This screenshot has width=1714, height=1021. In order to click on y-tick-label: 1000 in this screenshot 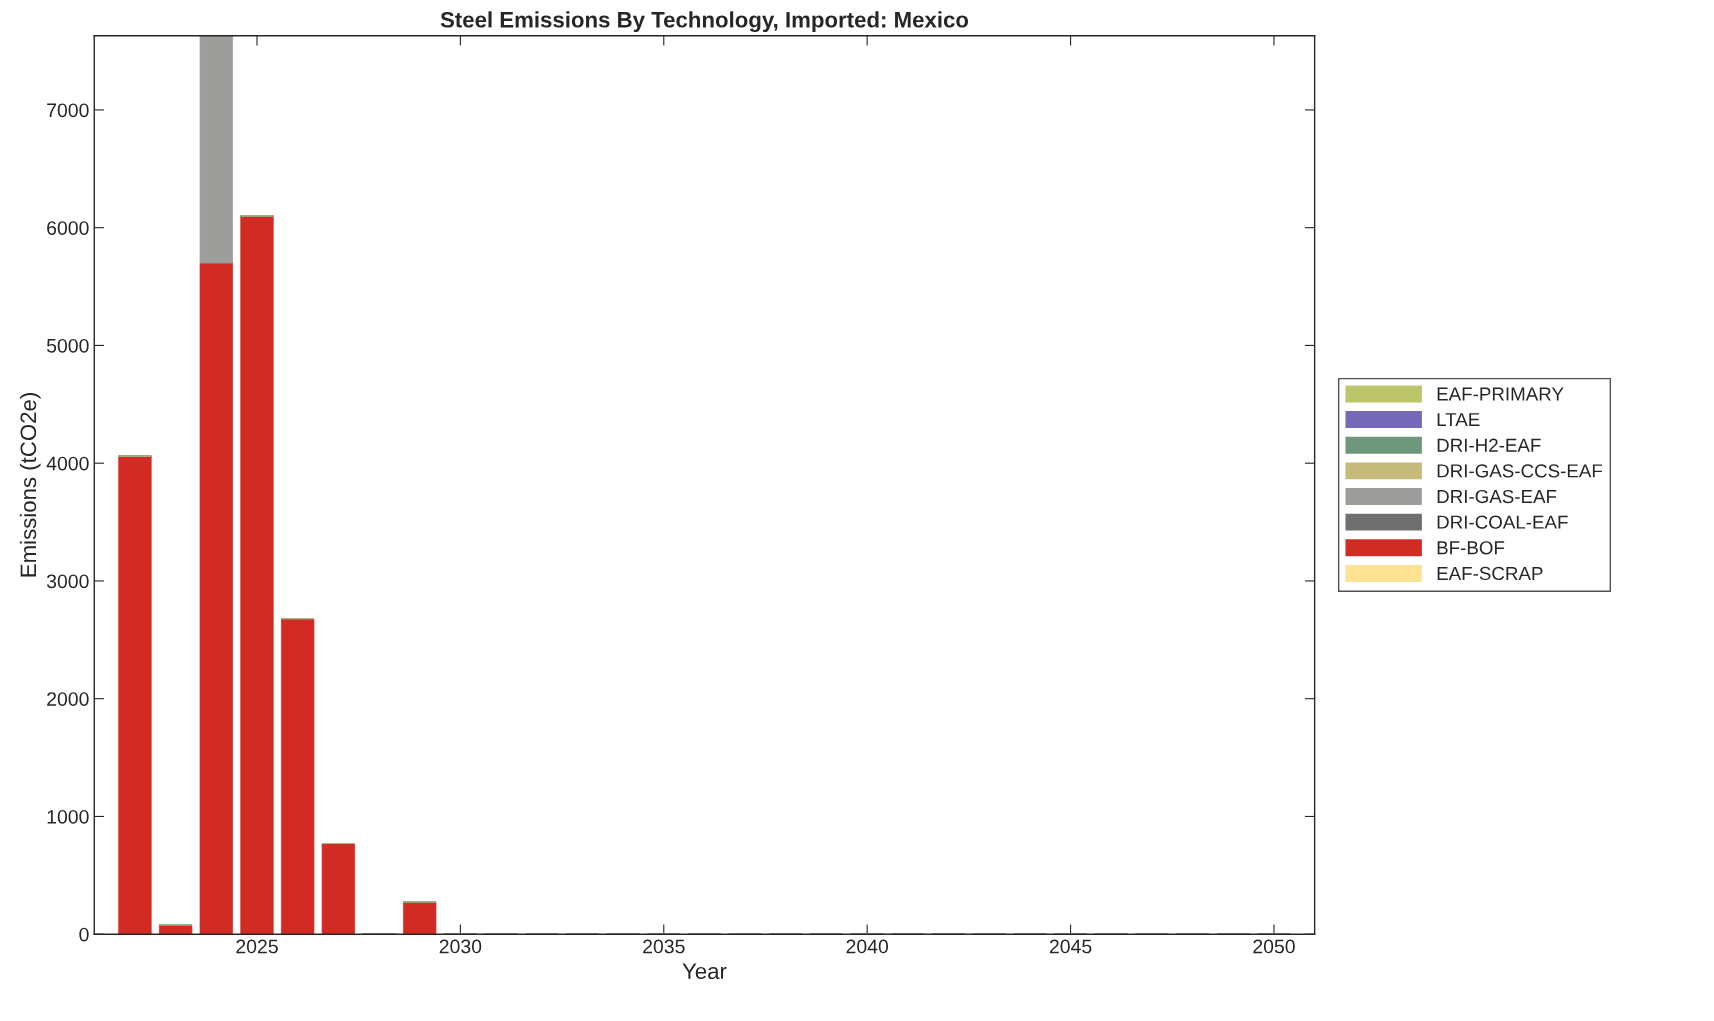, I will do `click(68, 816)`.